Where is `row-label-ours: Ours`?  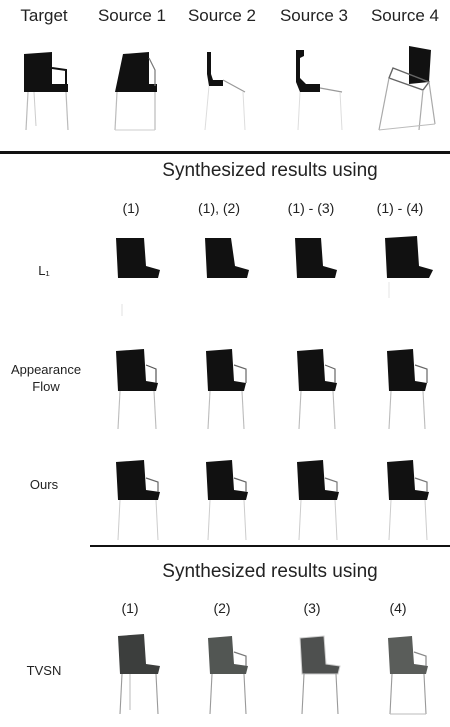 row-label-ours: Ours is located at coordinates (44, 484).